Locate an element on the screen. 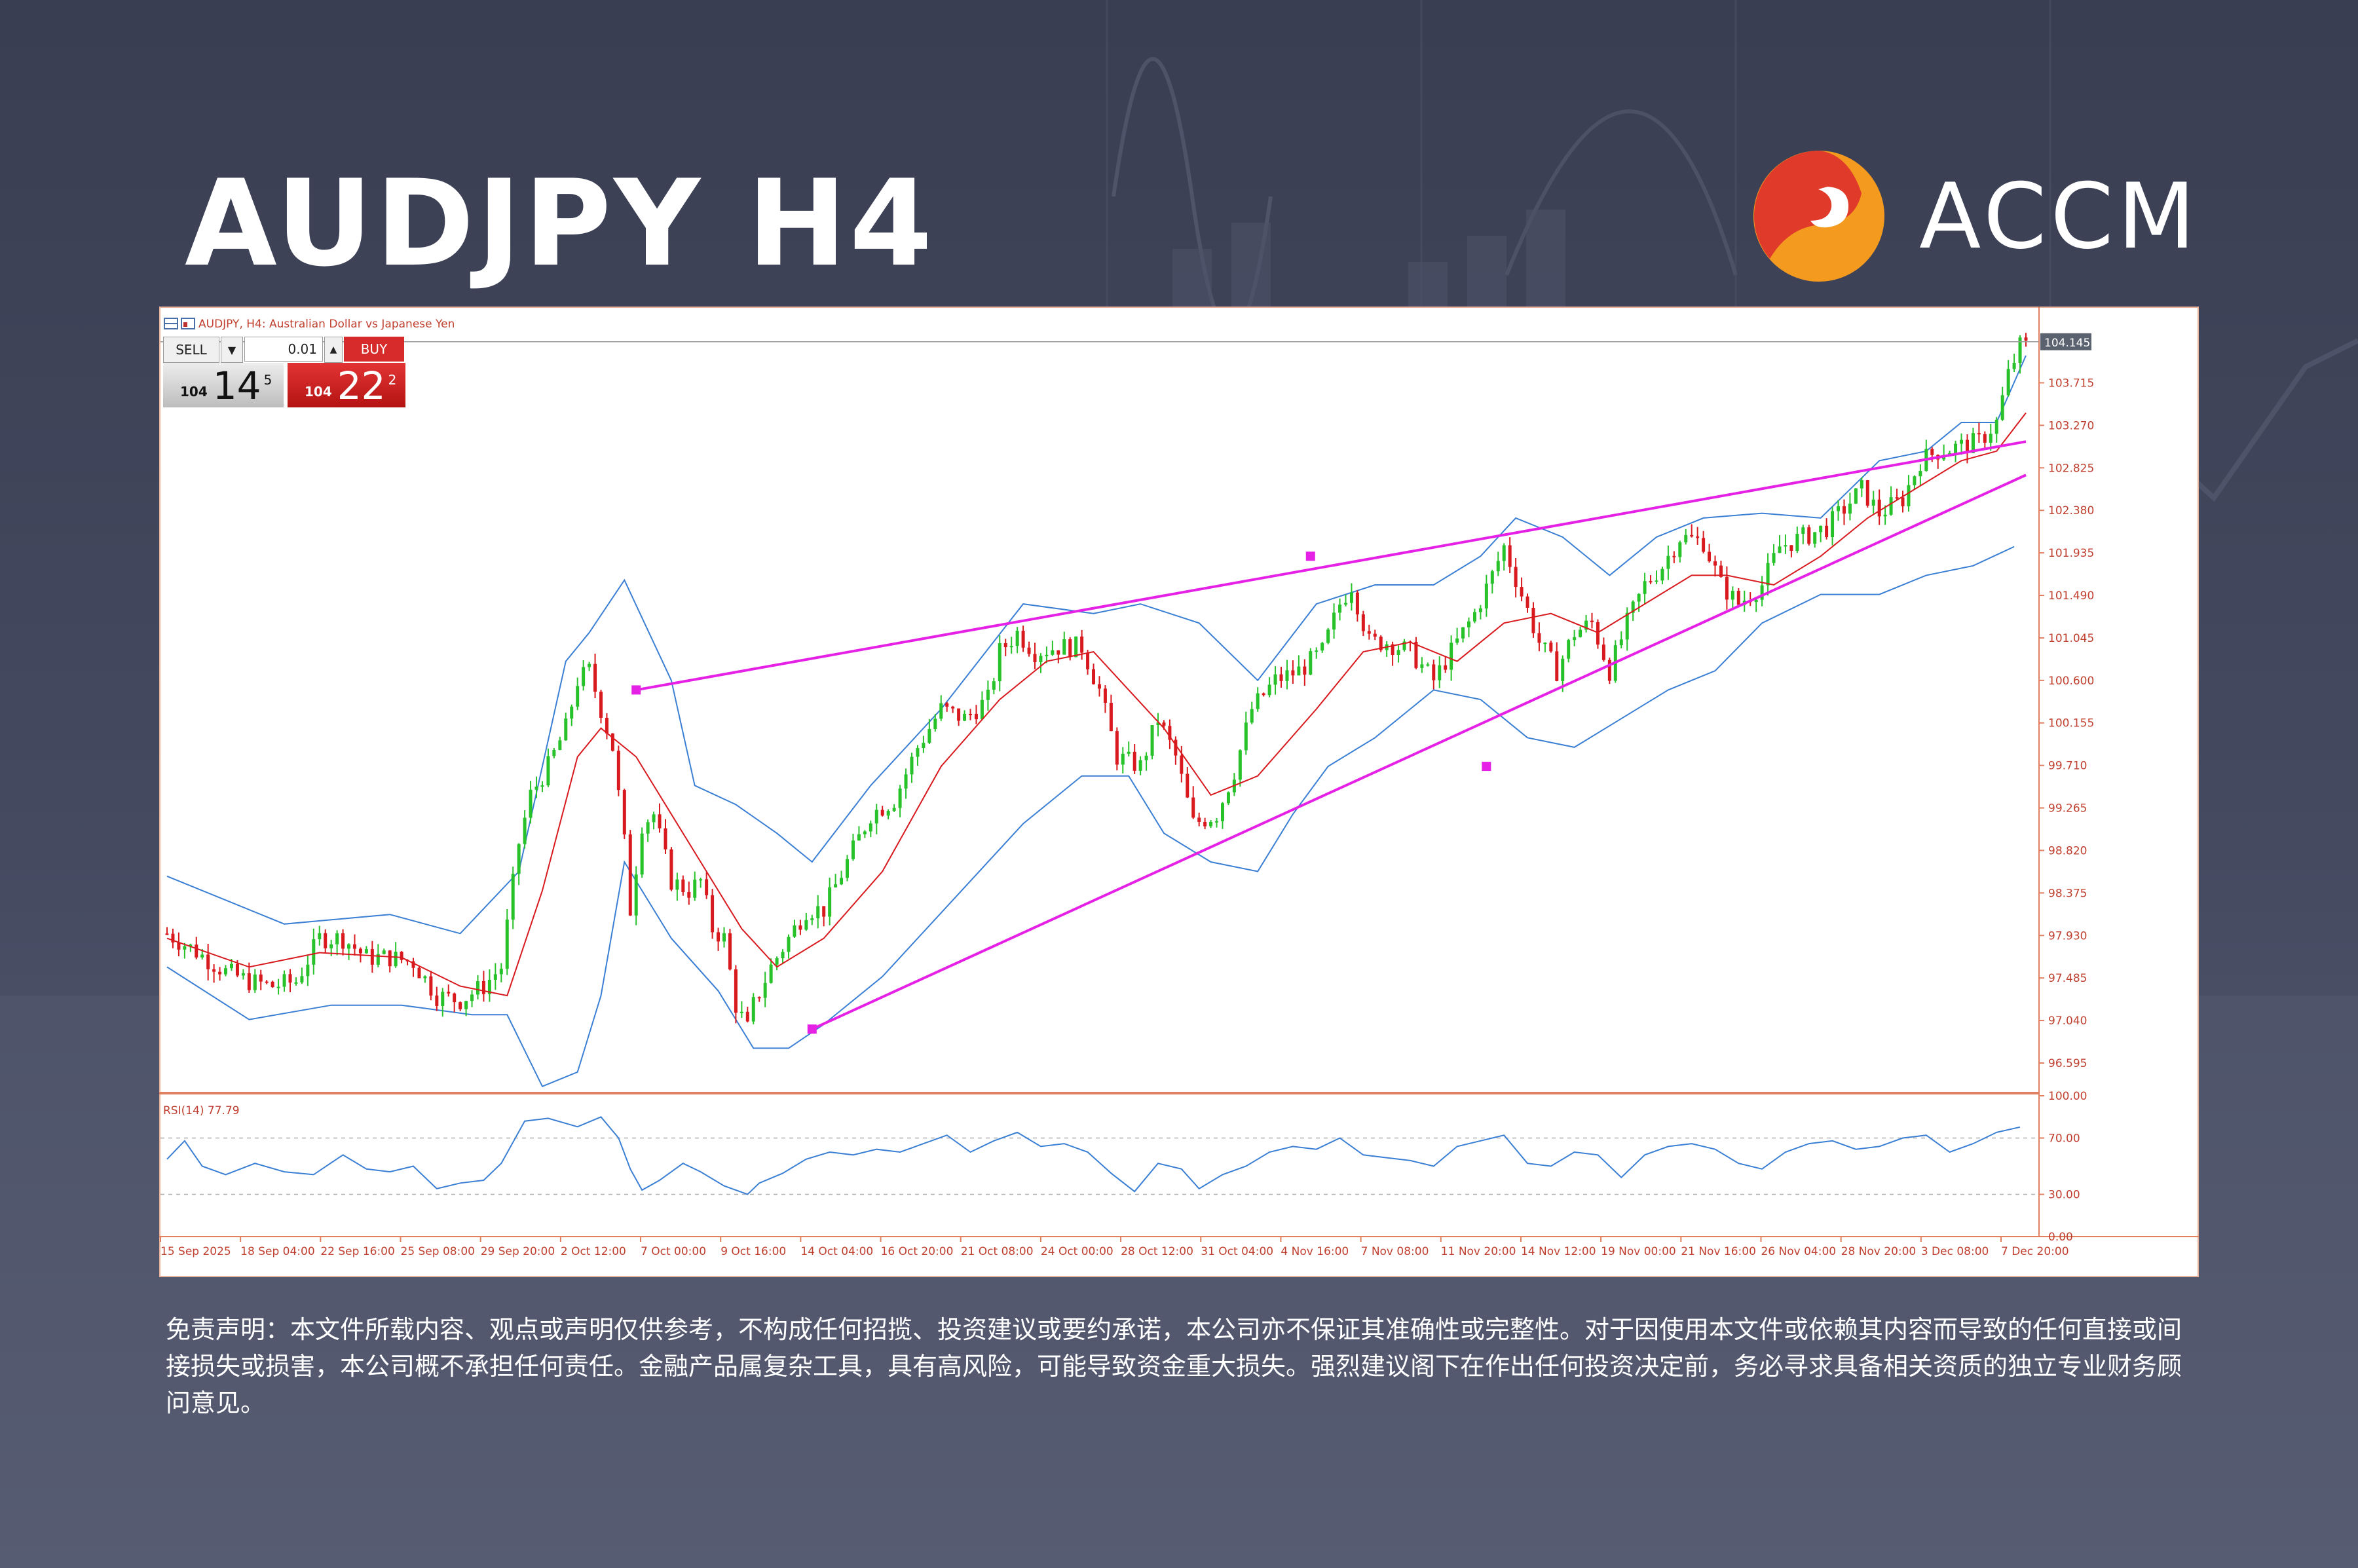 The width and height of the screenshot is (2358, 1568). time-tick-label: 11 Nov 20:00 is located at coordinates (1479, 1251).